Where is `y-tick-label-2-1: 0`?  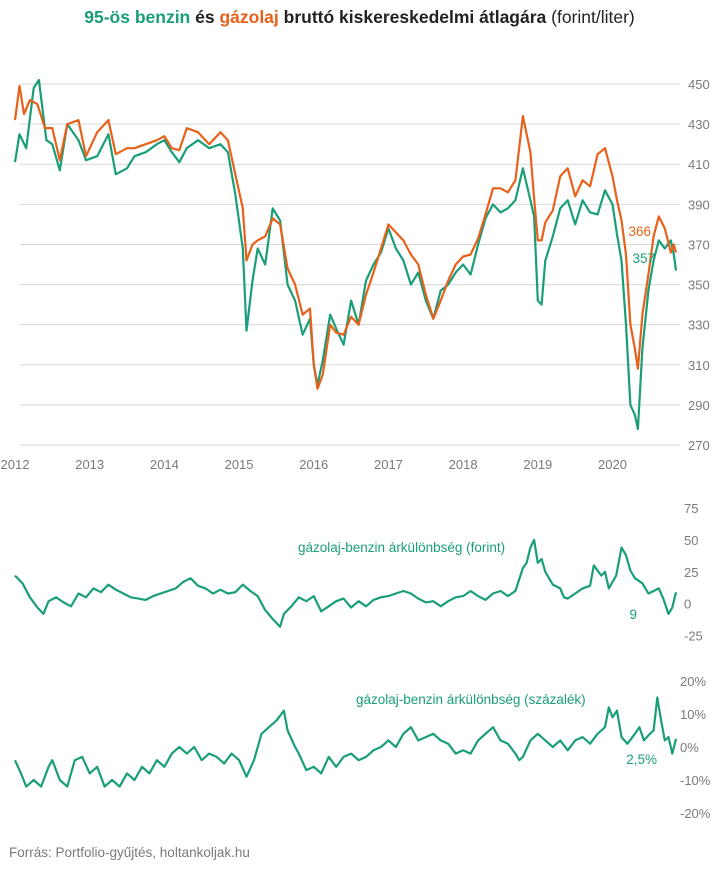 y-tick-label-2-1: 0 is located at coordinates (687, 604).